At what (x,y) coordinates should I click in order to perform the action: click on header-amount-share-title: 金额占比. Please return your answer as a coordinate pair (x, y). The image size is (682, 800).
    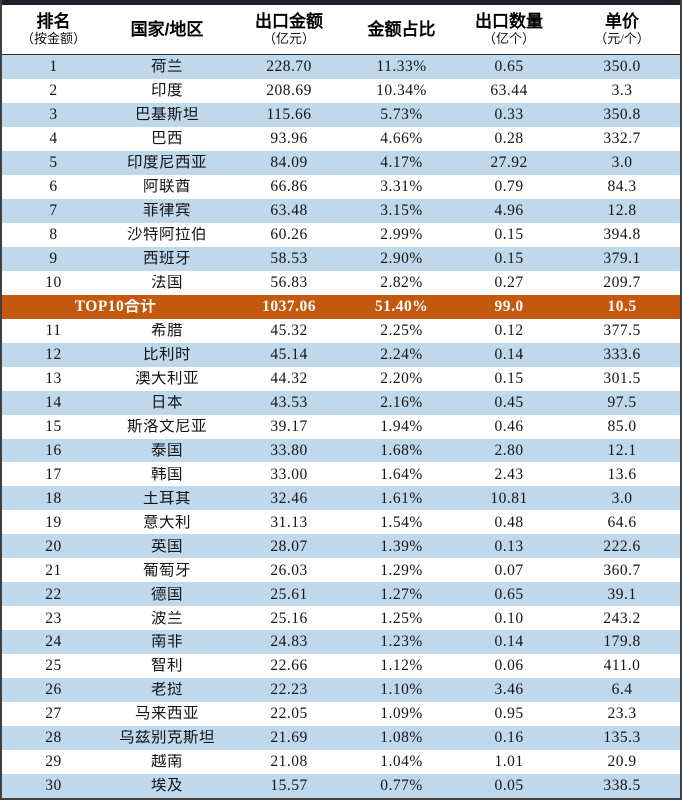
    Looking at the image, I should click on (401, 29).